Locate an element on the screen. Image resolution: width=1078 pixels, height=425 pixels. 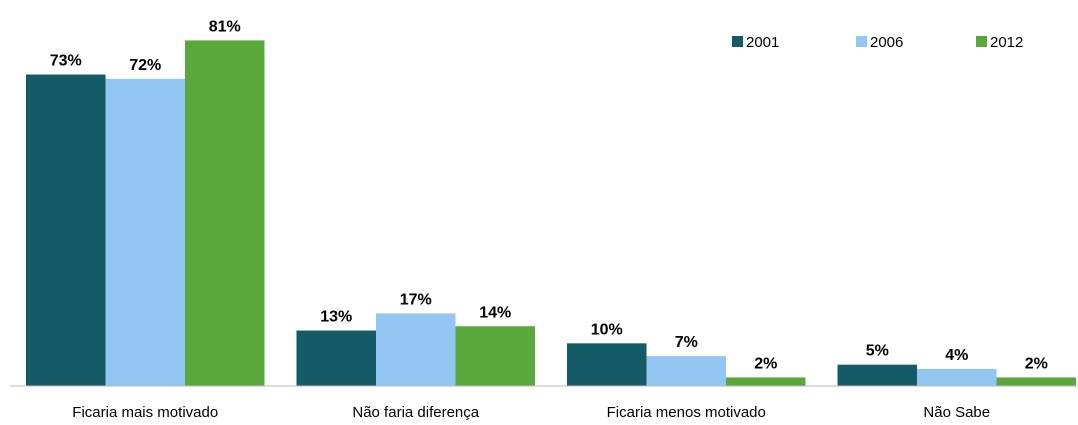
value-label: 72% is located at coordinates (145, 65).